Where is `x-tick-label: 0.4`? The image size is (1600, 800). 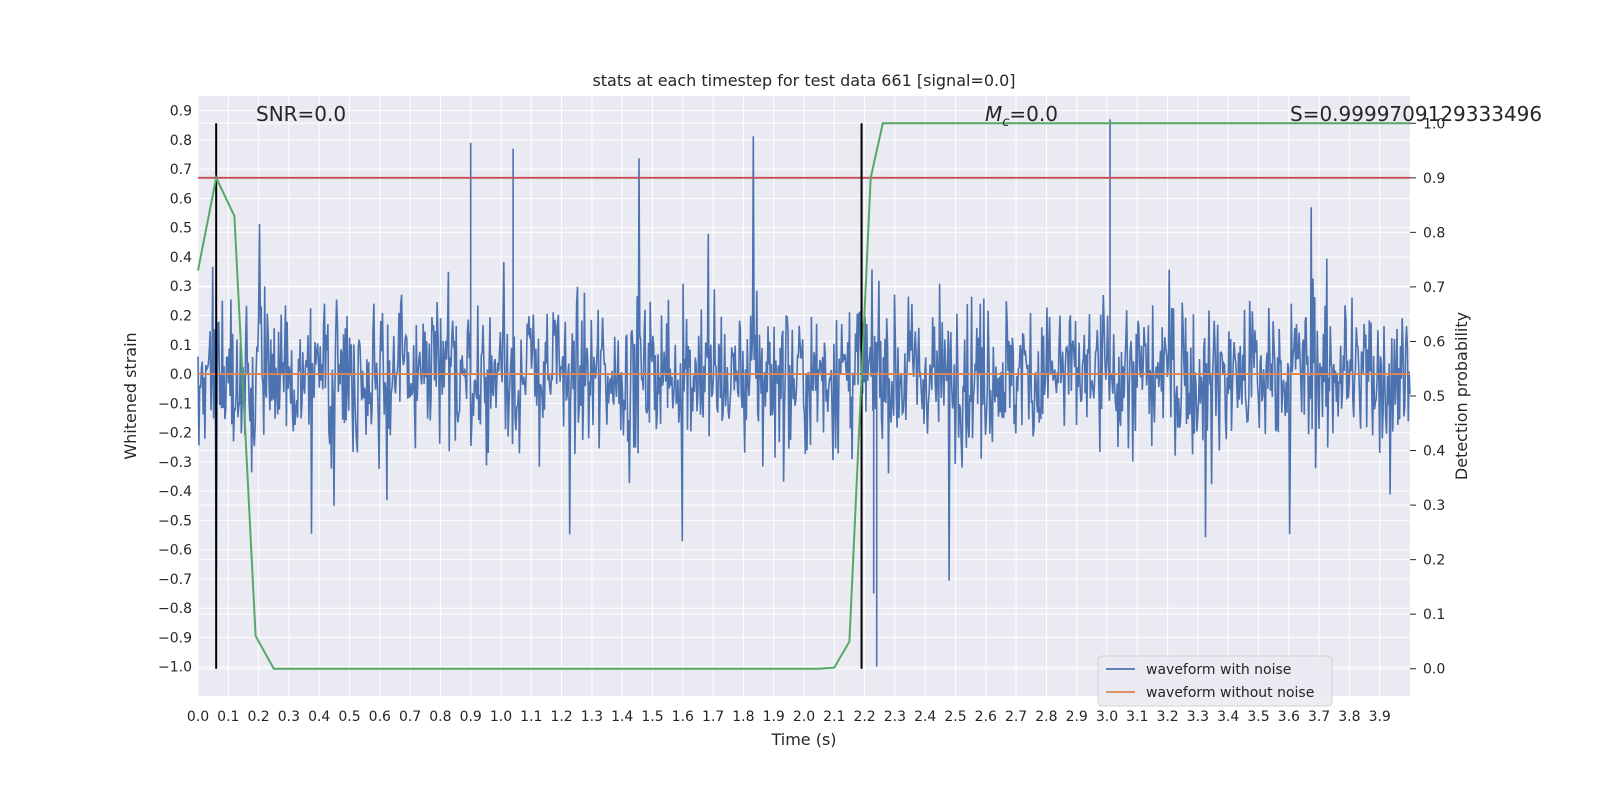
x-tick-label: 0.4 is located at coordinates (319, 717).